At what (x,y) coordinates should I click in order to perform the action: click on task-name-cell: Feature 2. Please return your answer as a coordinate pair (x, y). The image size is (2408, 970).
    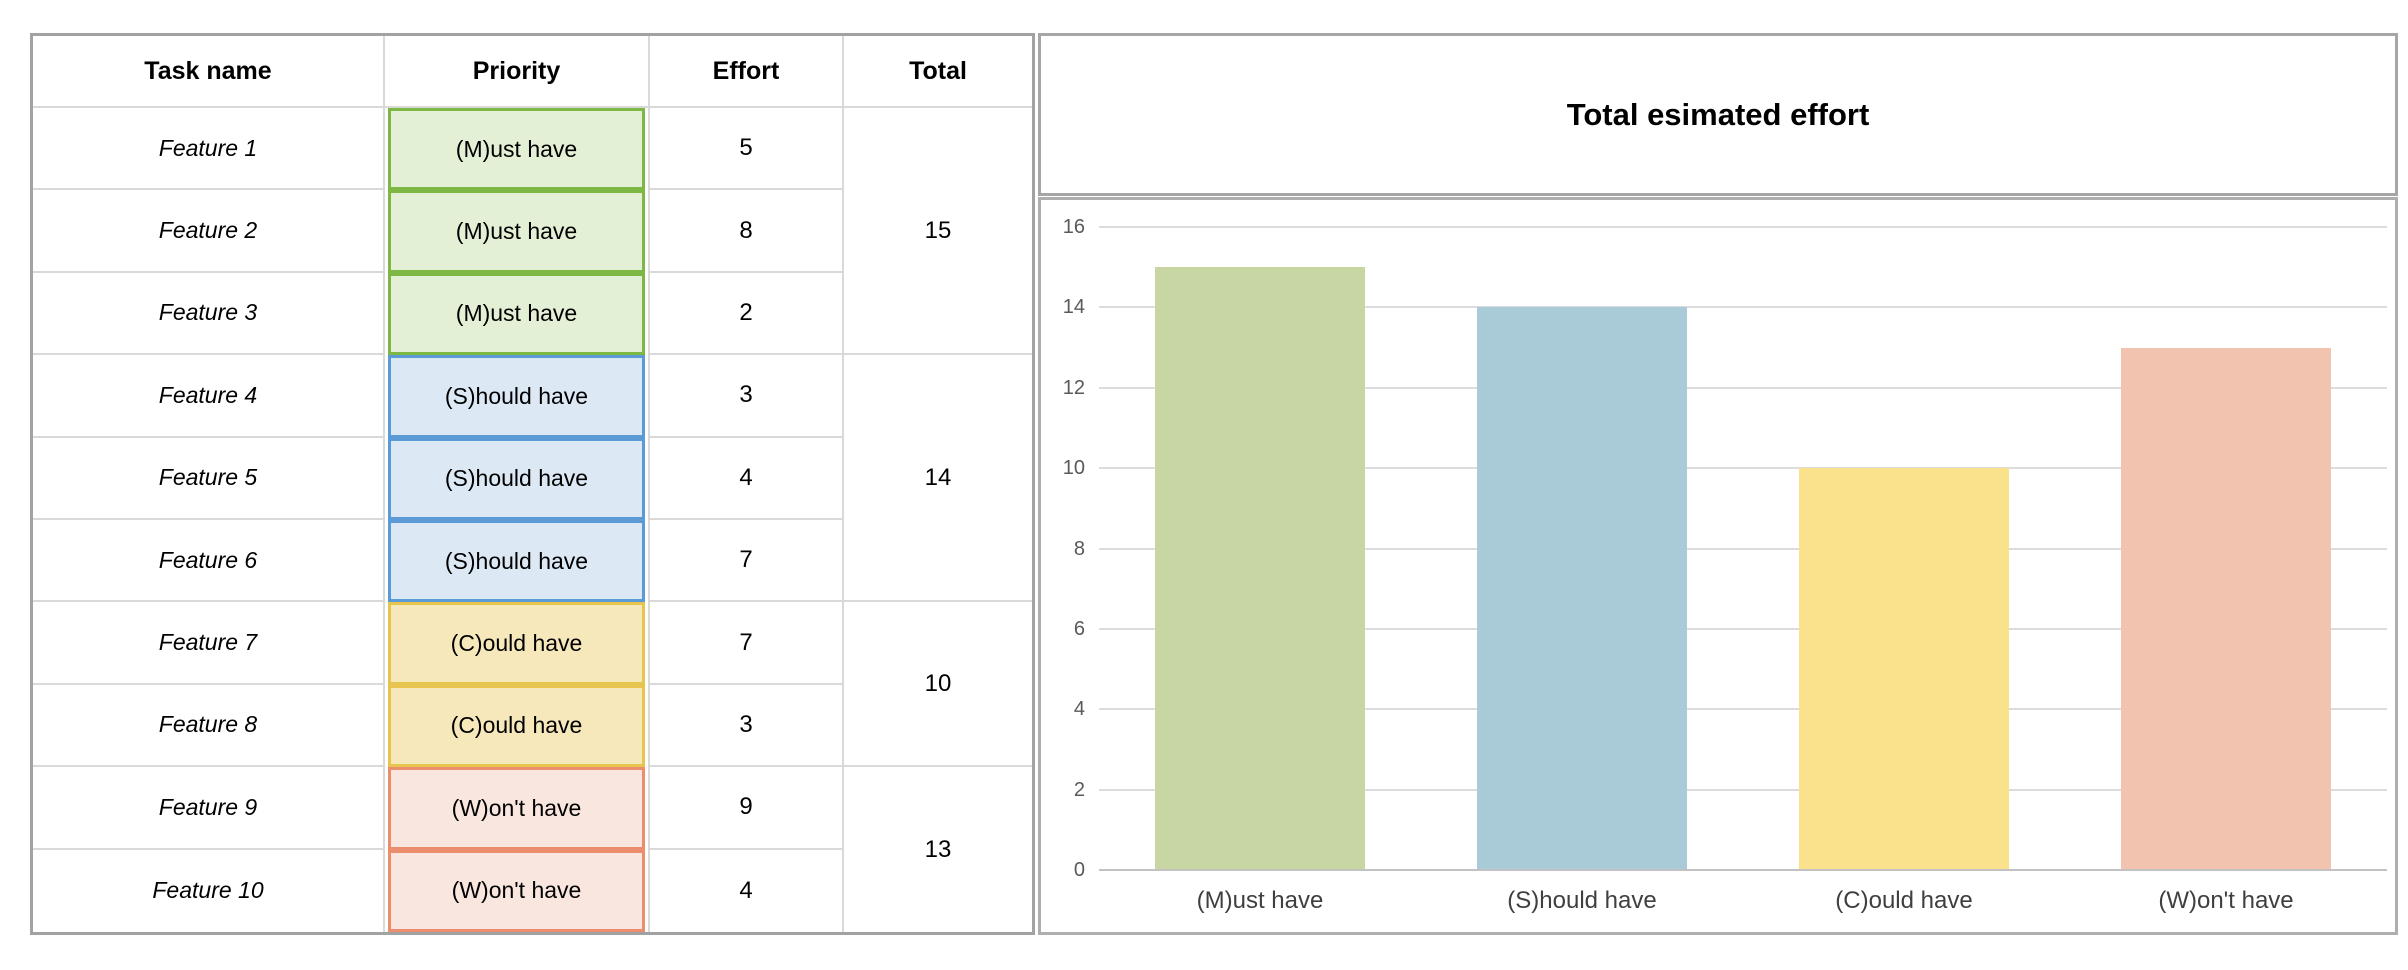
    Looking at the image, I should click on (209, 231).